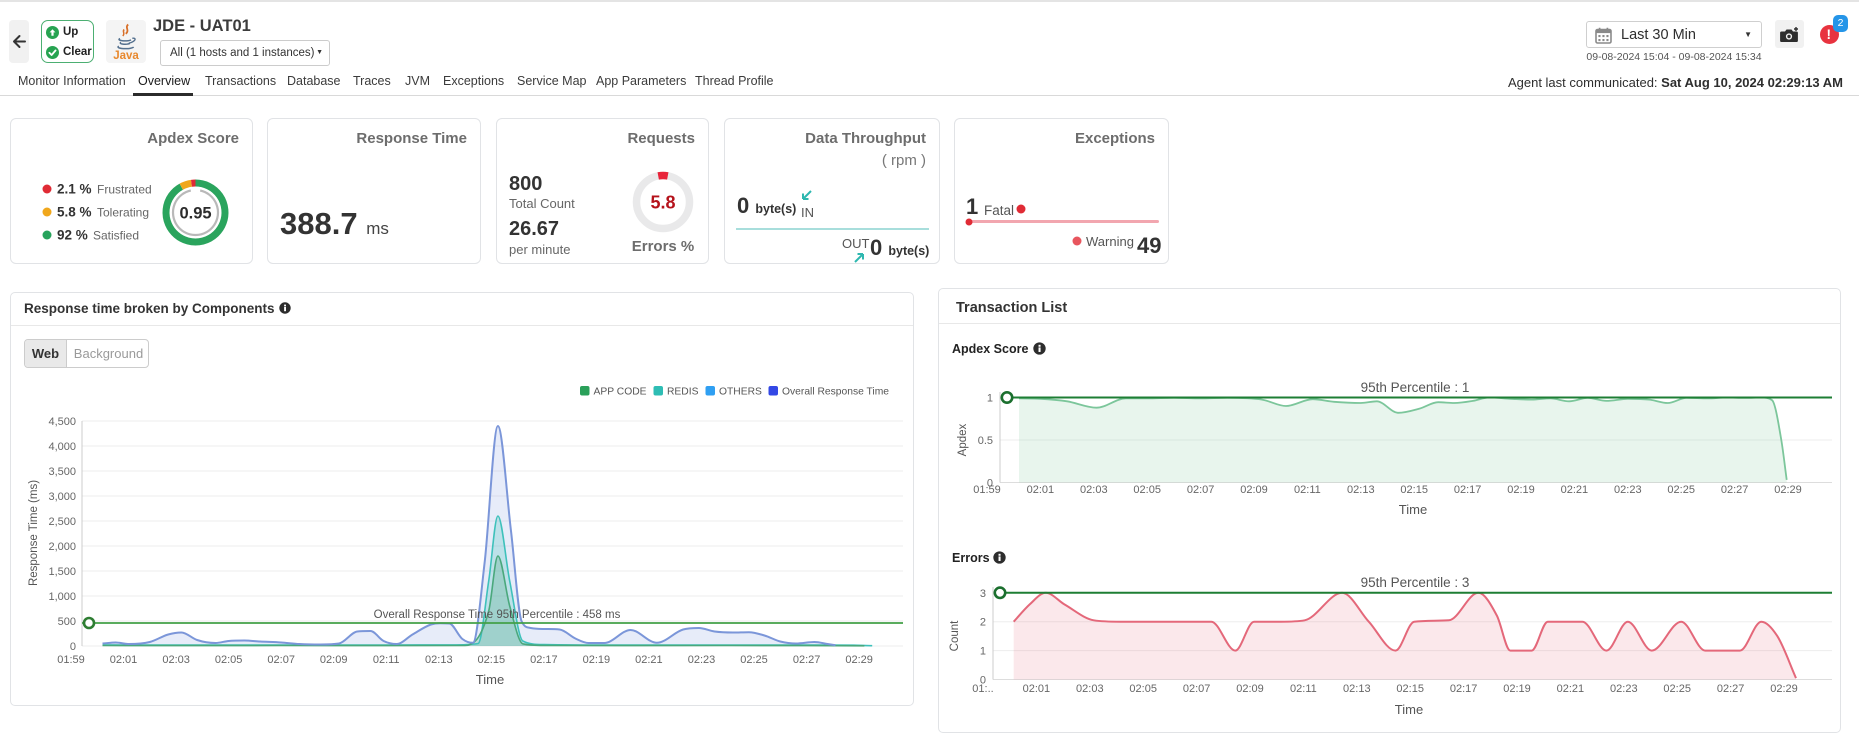 The height and width of the screenshot is (733, 1859). Describe the element at coordinates (62, 522) in the screenshot. I see `svg-text: 2,500` at that location.